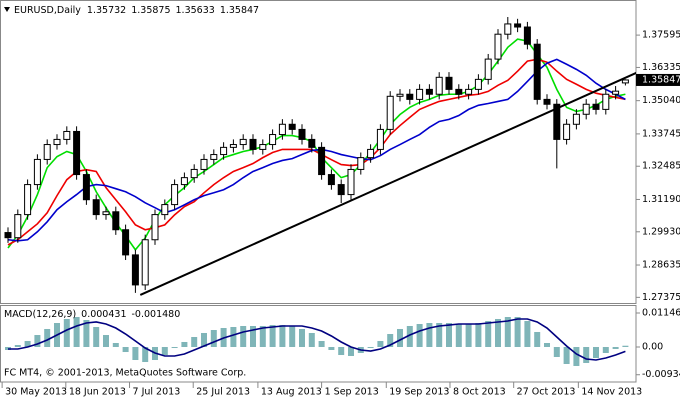  What do you see at coordinates (661, 79) in the screenshot?
I see `price-marker-label: 1.35847` at bounding box center [661, 79].